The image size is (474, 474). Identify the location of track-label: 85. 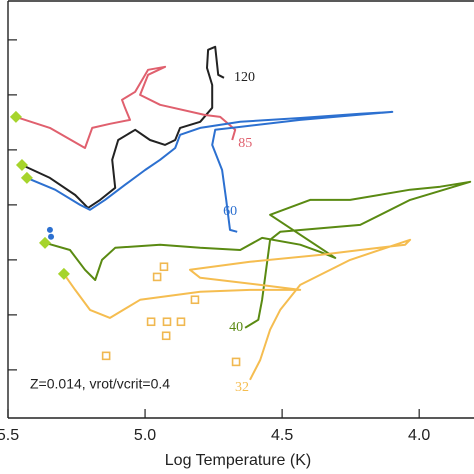
(245, 143).